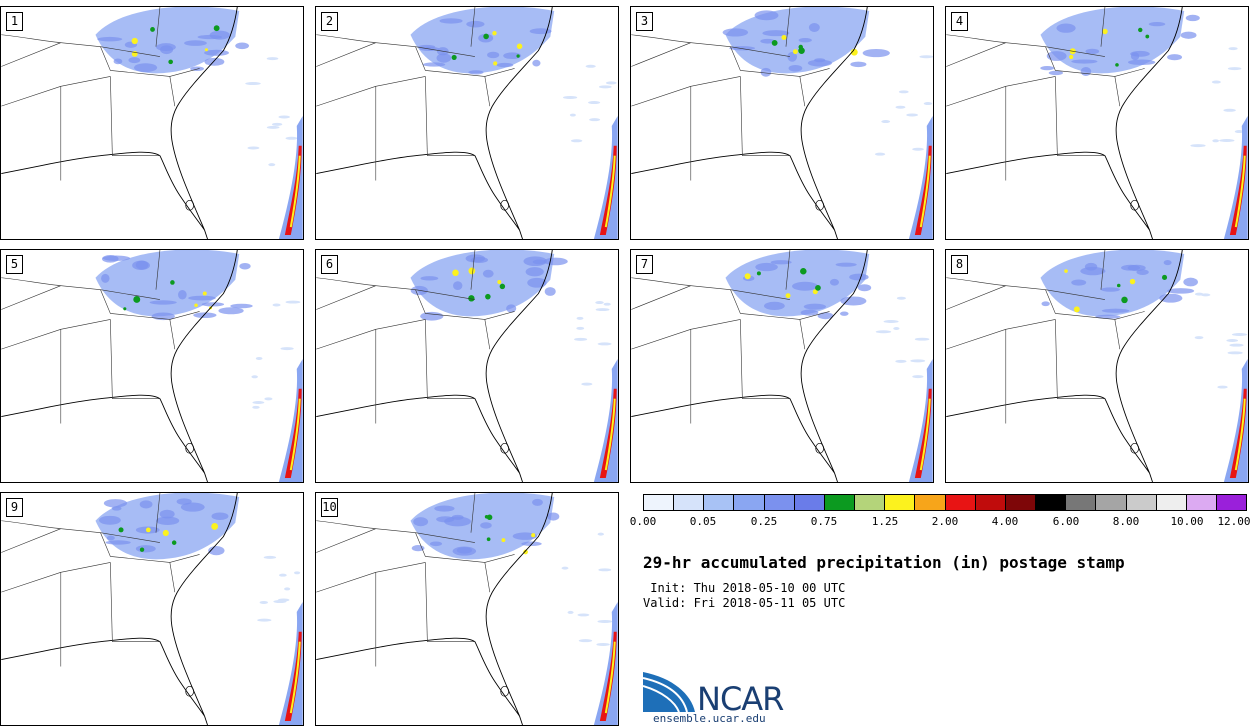 This screenshot has height=728, width=1260. What do you see at coordinates (119, 123) in the screenshot?
I see `coastline` at bounding box center [119, 123].